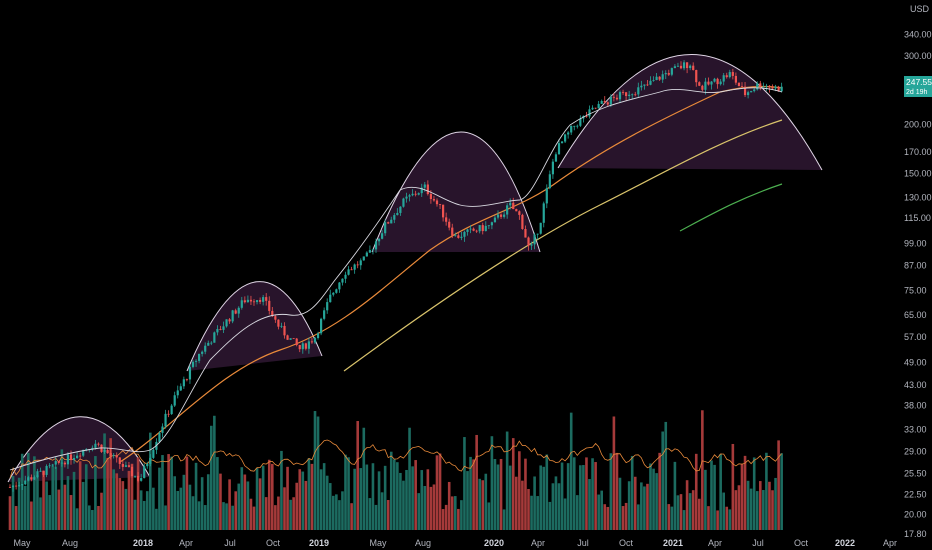 This screenshot has height=550, width=932. I want to click on x-tick-label: 2018, so click(143, 543).